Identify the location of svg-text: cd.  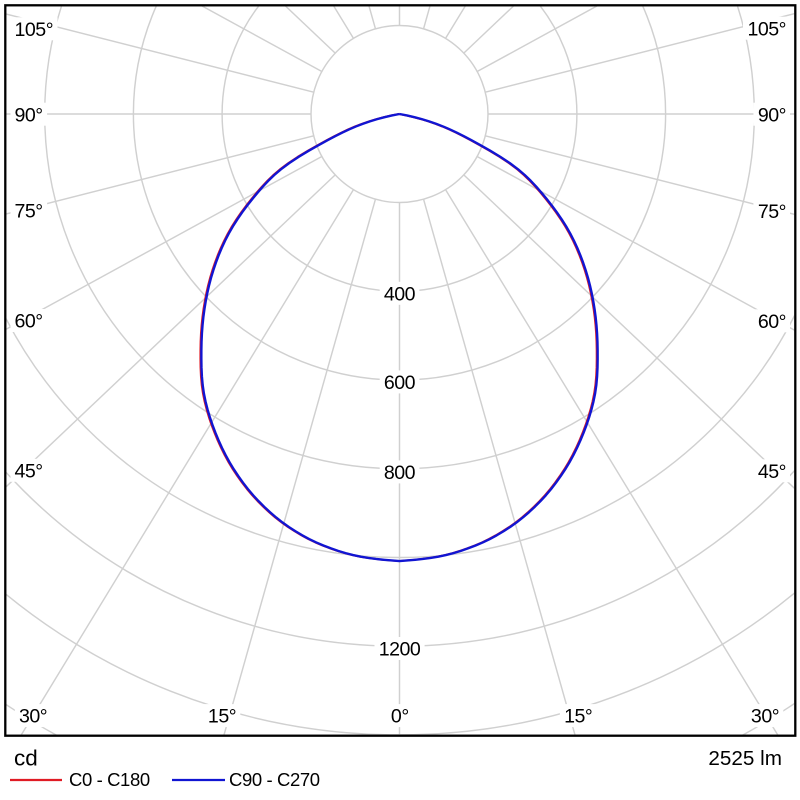
(26, 758).